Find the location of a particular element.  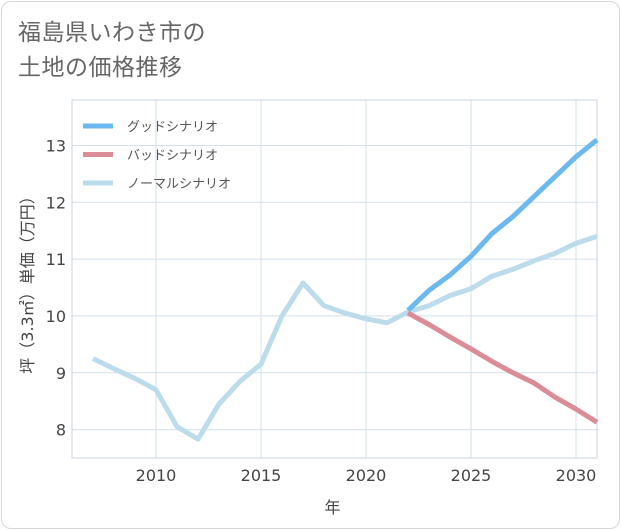

chart-title: 福島県いわき市の 土地の価格推移 is located at coordinates (168, 51).